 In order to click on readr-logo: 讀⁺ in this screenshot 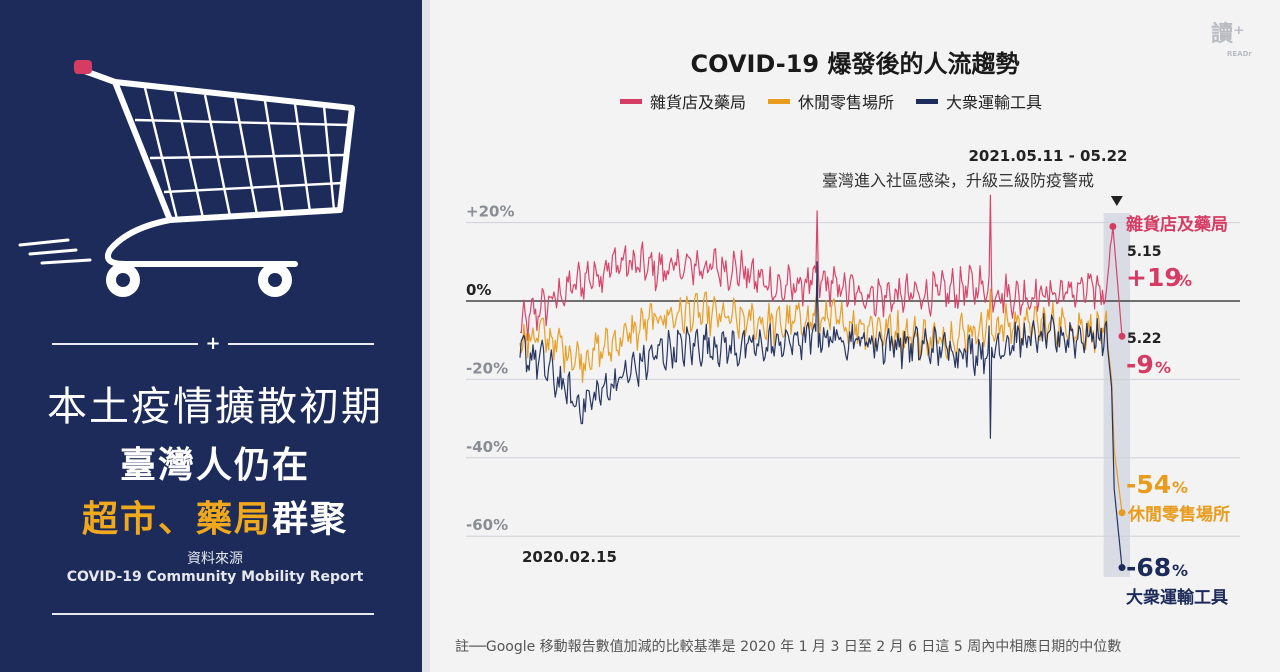, I will do `click(1228, 34)`.